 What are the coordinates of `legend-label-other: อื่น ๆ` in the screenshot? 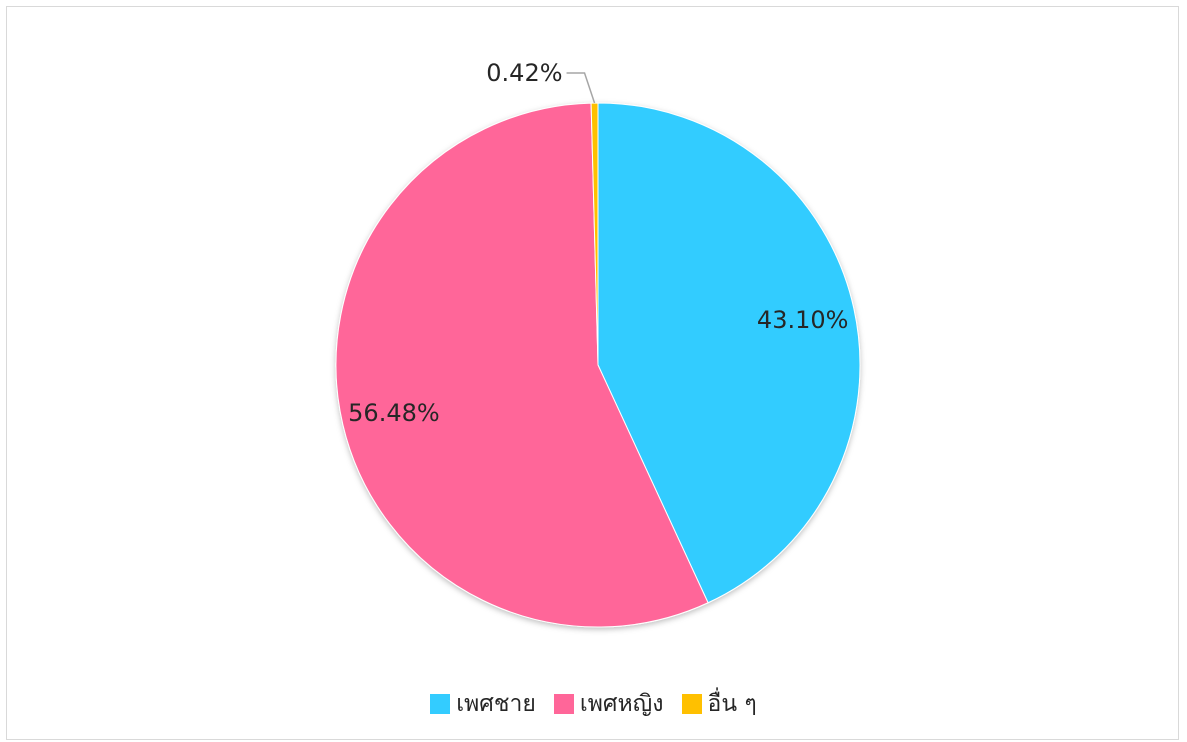 It's located at (732, 704).